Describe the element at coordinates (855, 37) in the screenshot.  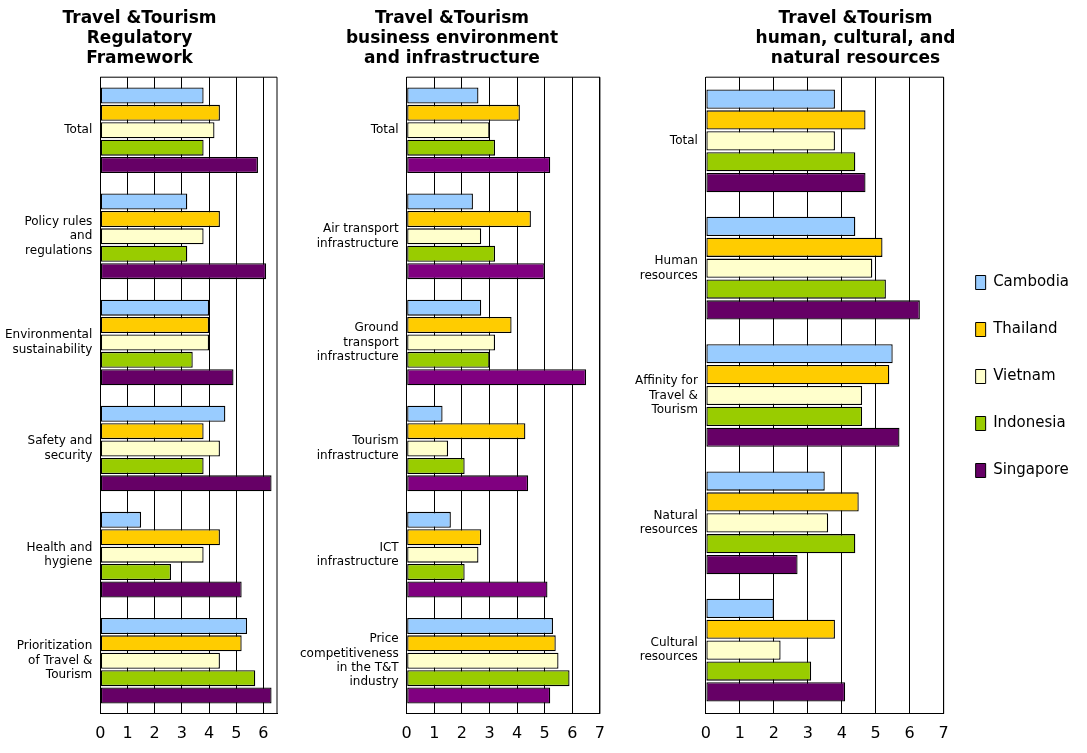
I see `chart-title: Travel &Tourism human, cultural, and natural resources` at that location.